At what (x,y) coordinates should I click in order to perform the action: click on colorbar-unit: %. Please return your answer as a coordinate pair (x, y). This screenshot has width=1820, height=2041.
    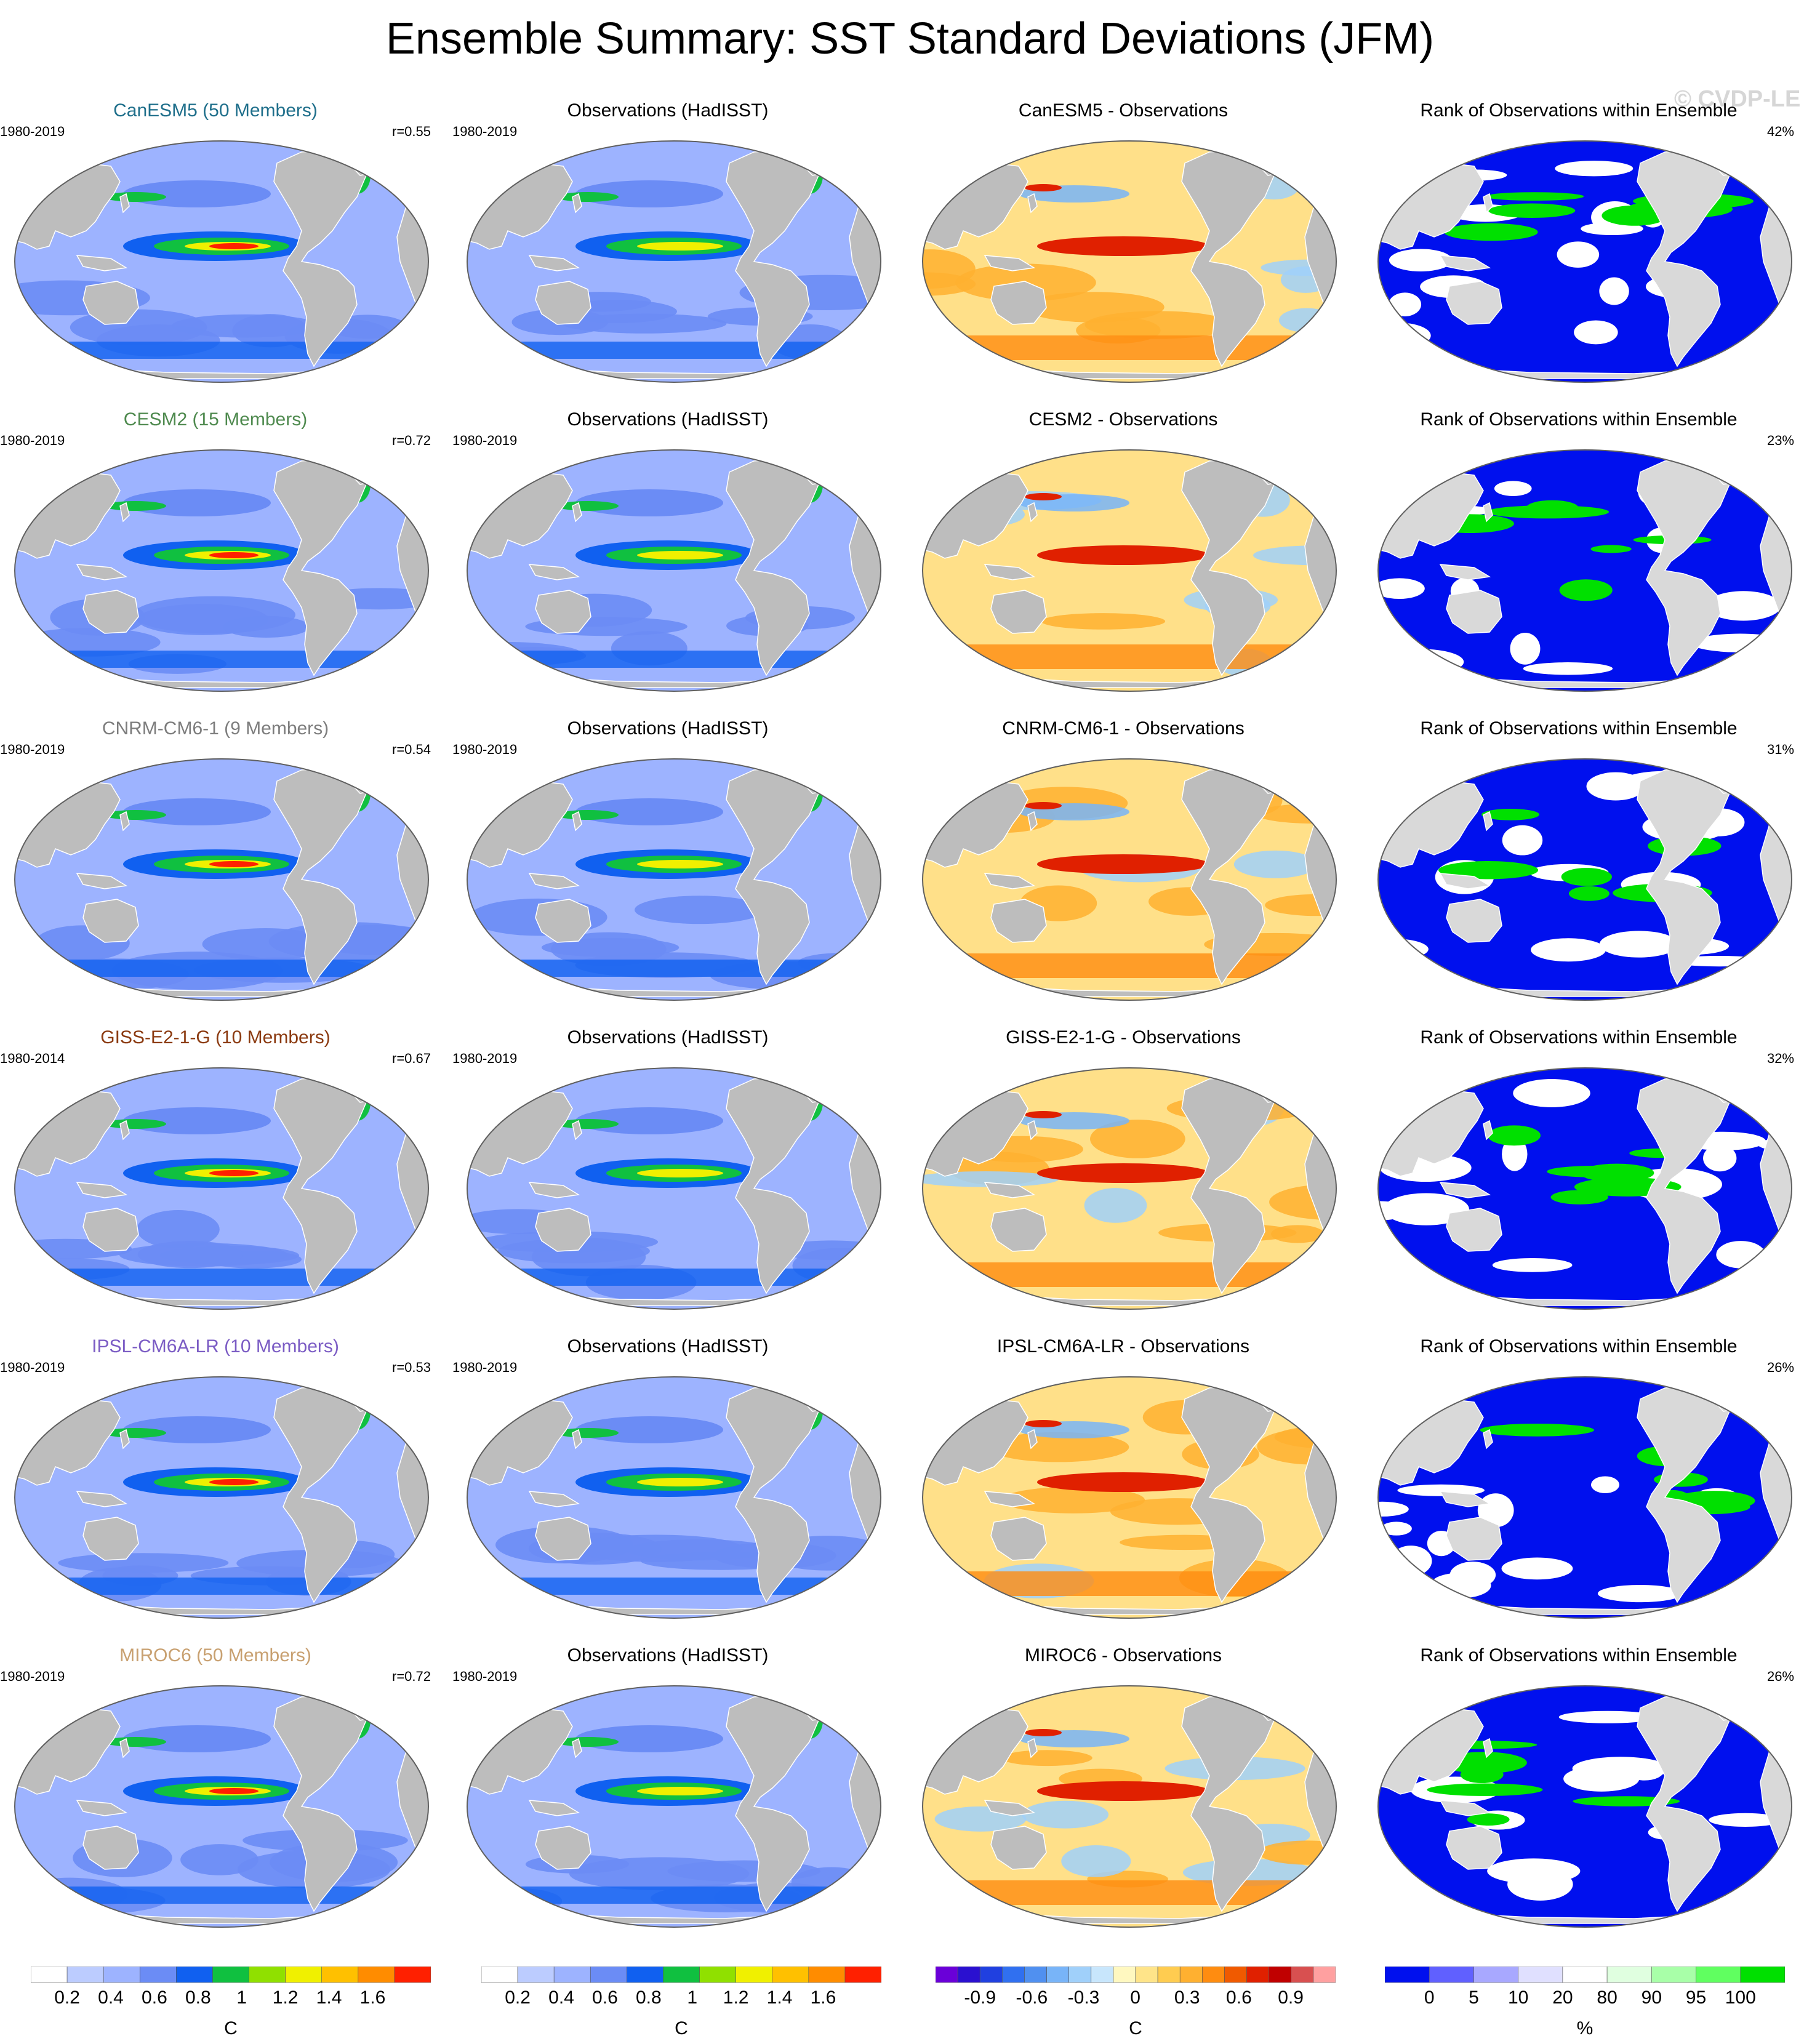
    Looking at the image, I should click on (1585, 2028).